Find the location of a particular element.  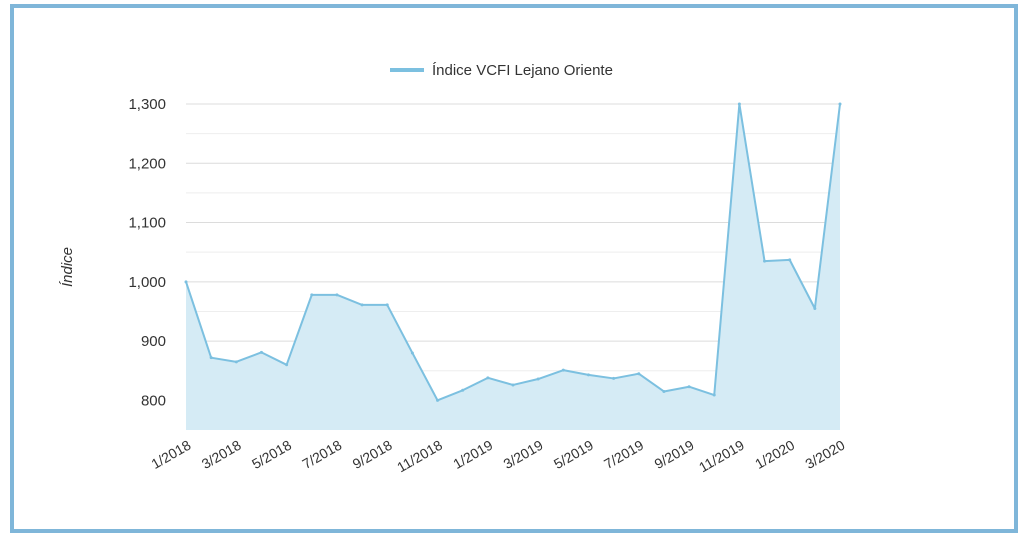

y-tick-label: 1,100 is located at coordinates (147, 223).